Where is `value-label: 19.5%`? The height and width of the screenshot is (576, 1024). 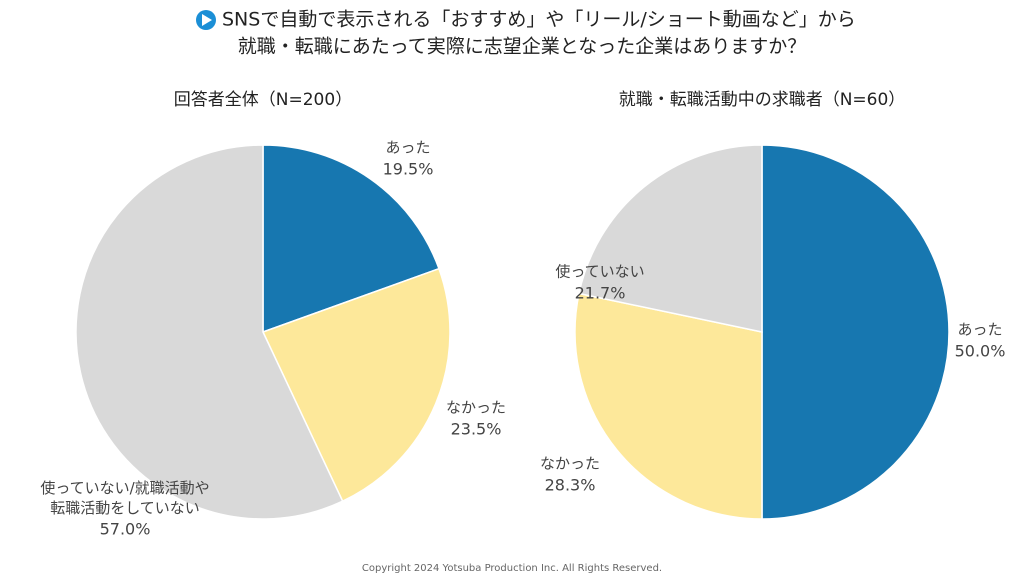 value-label: 19.5% is located at coordinates (408, 169).